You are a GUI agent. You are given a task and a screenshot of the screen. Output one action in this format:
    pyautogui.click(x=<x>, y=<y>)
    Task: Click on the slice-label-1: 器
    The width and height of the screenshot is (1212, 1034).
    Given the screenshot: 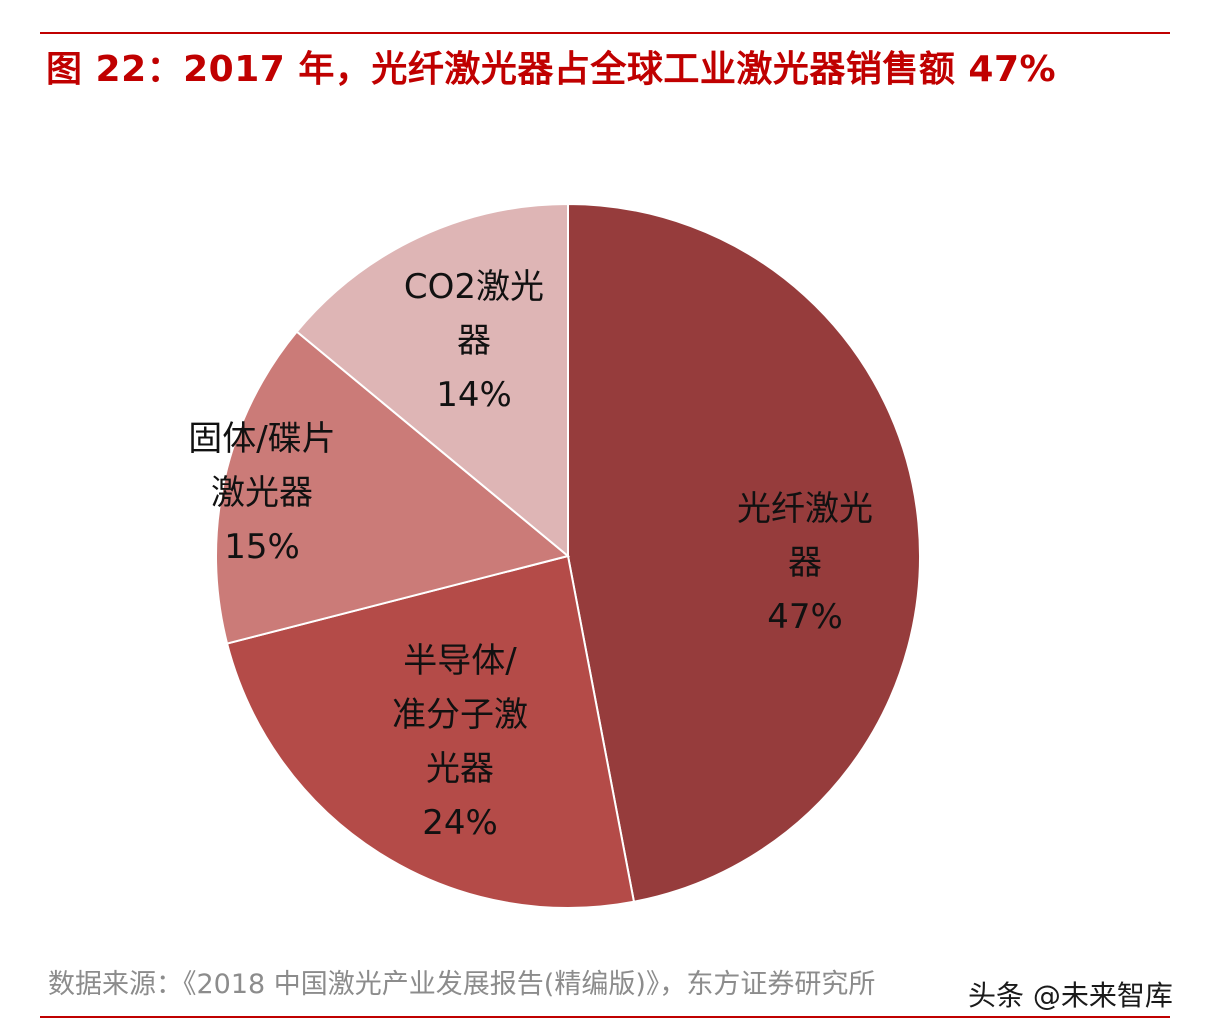 What is the action you would take?
    pyautogui.click(x=805, y=563)
    